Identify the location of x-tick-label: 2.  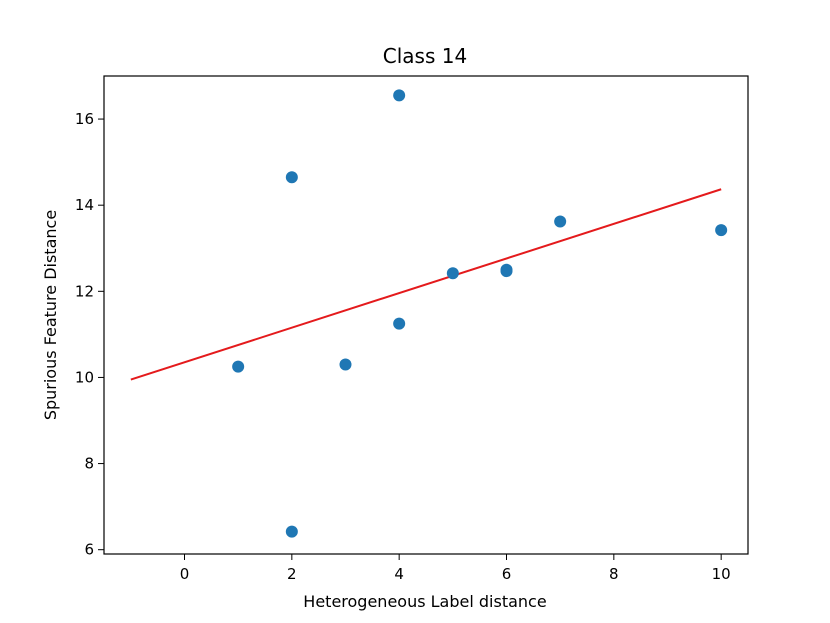
(292, 574).